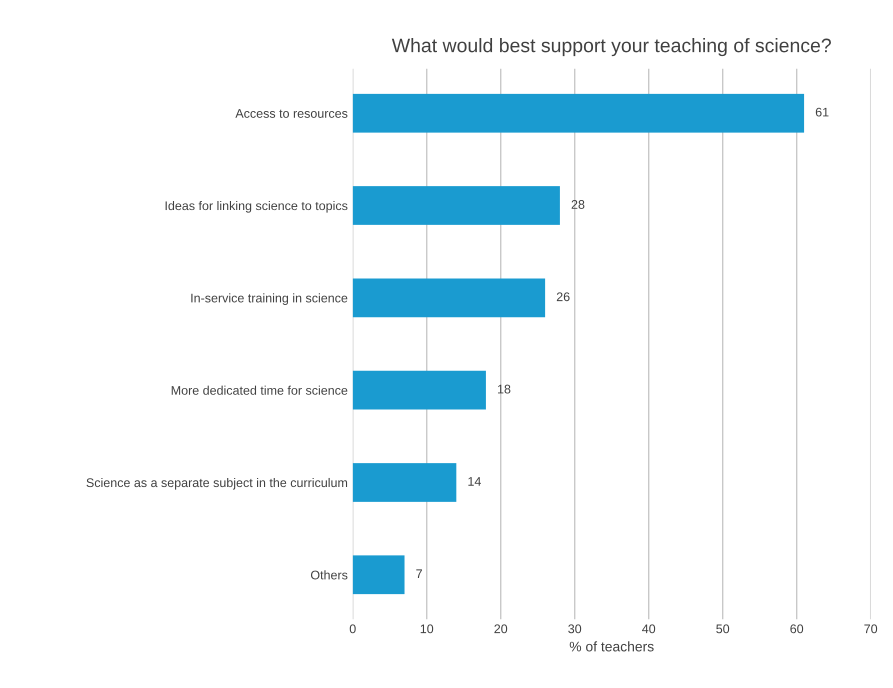  What do you see at coordinates (427, 629) in the screenshot?
I see `x-tick-label: 10` at bounding box center [427, 629].